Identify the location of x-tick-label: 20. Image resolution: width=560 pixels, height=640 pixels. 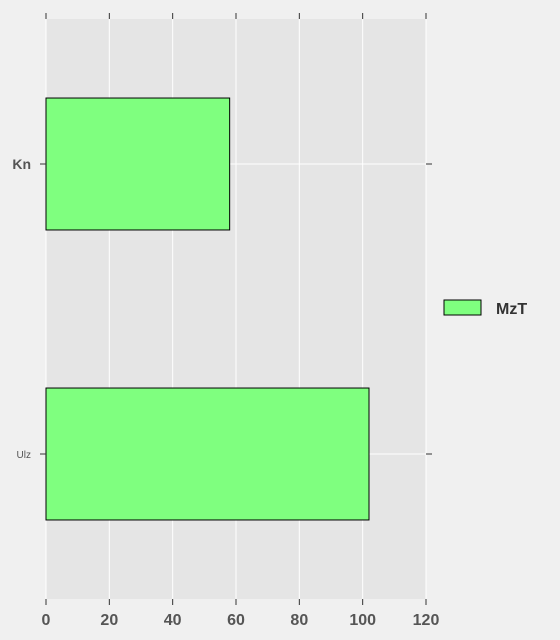
(109, 620).